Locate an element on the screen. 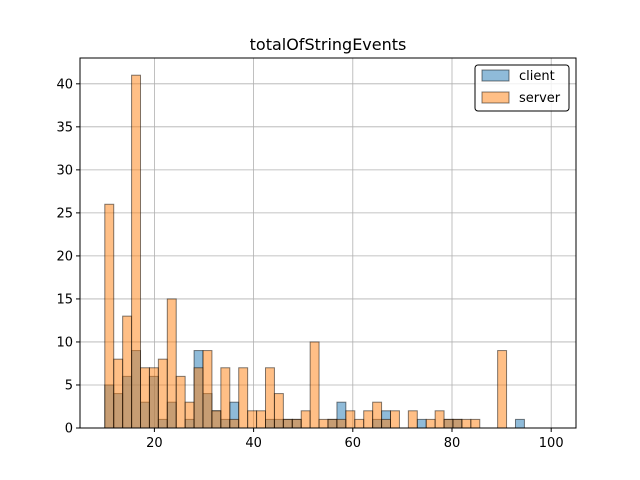 The width and height of the screenshot is (640, 480). legend-swatch-client is located at coordinates (495, 75).